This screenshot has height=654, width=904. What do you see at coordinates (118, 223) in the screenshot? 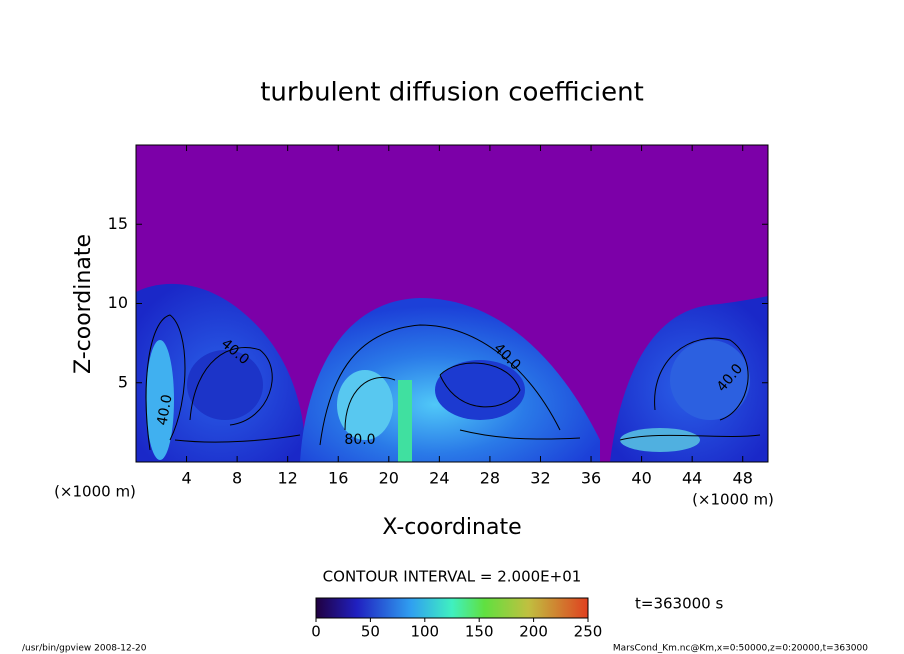
I see `y-tick-label: 15` at bounding box center [118, 223].